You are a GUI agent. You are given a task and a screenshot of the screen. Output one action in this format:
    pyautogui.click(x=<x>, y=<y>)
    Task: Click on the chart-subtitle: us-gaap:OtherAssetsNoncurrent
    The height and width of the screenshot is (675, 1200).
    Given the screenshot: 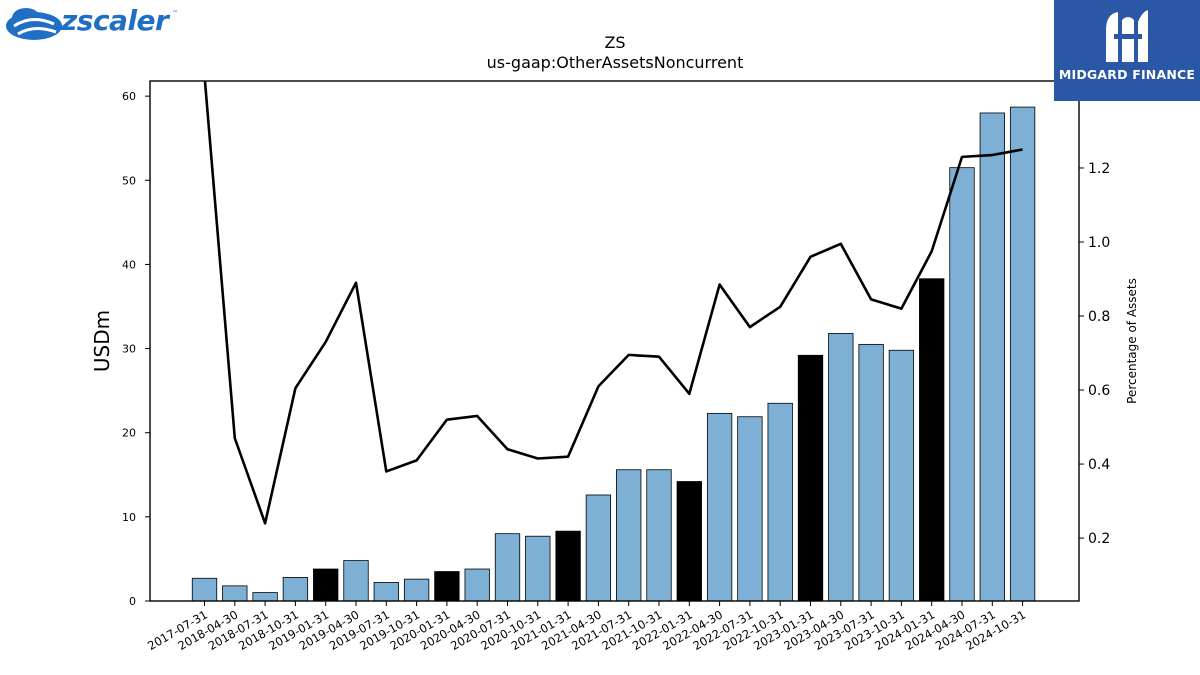 What is the action you would take?
    pyautogui.click(x=615, y=62)
    